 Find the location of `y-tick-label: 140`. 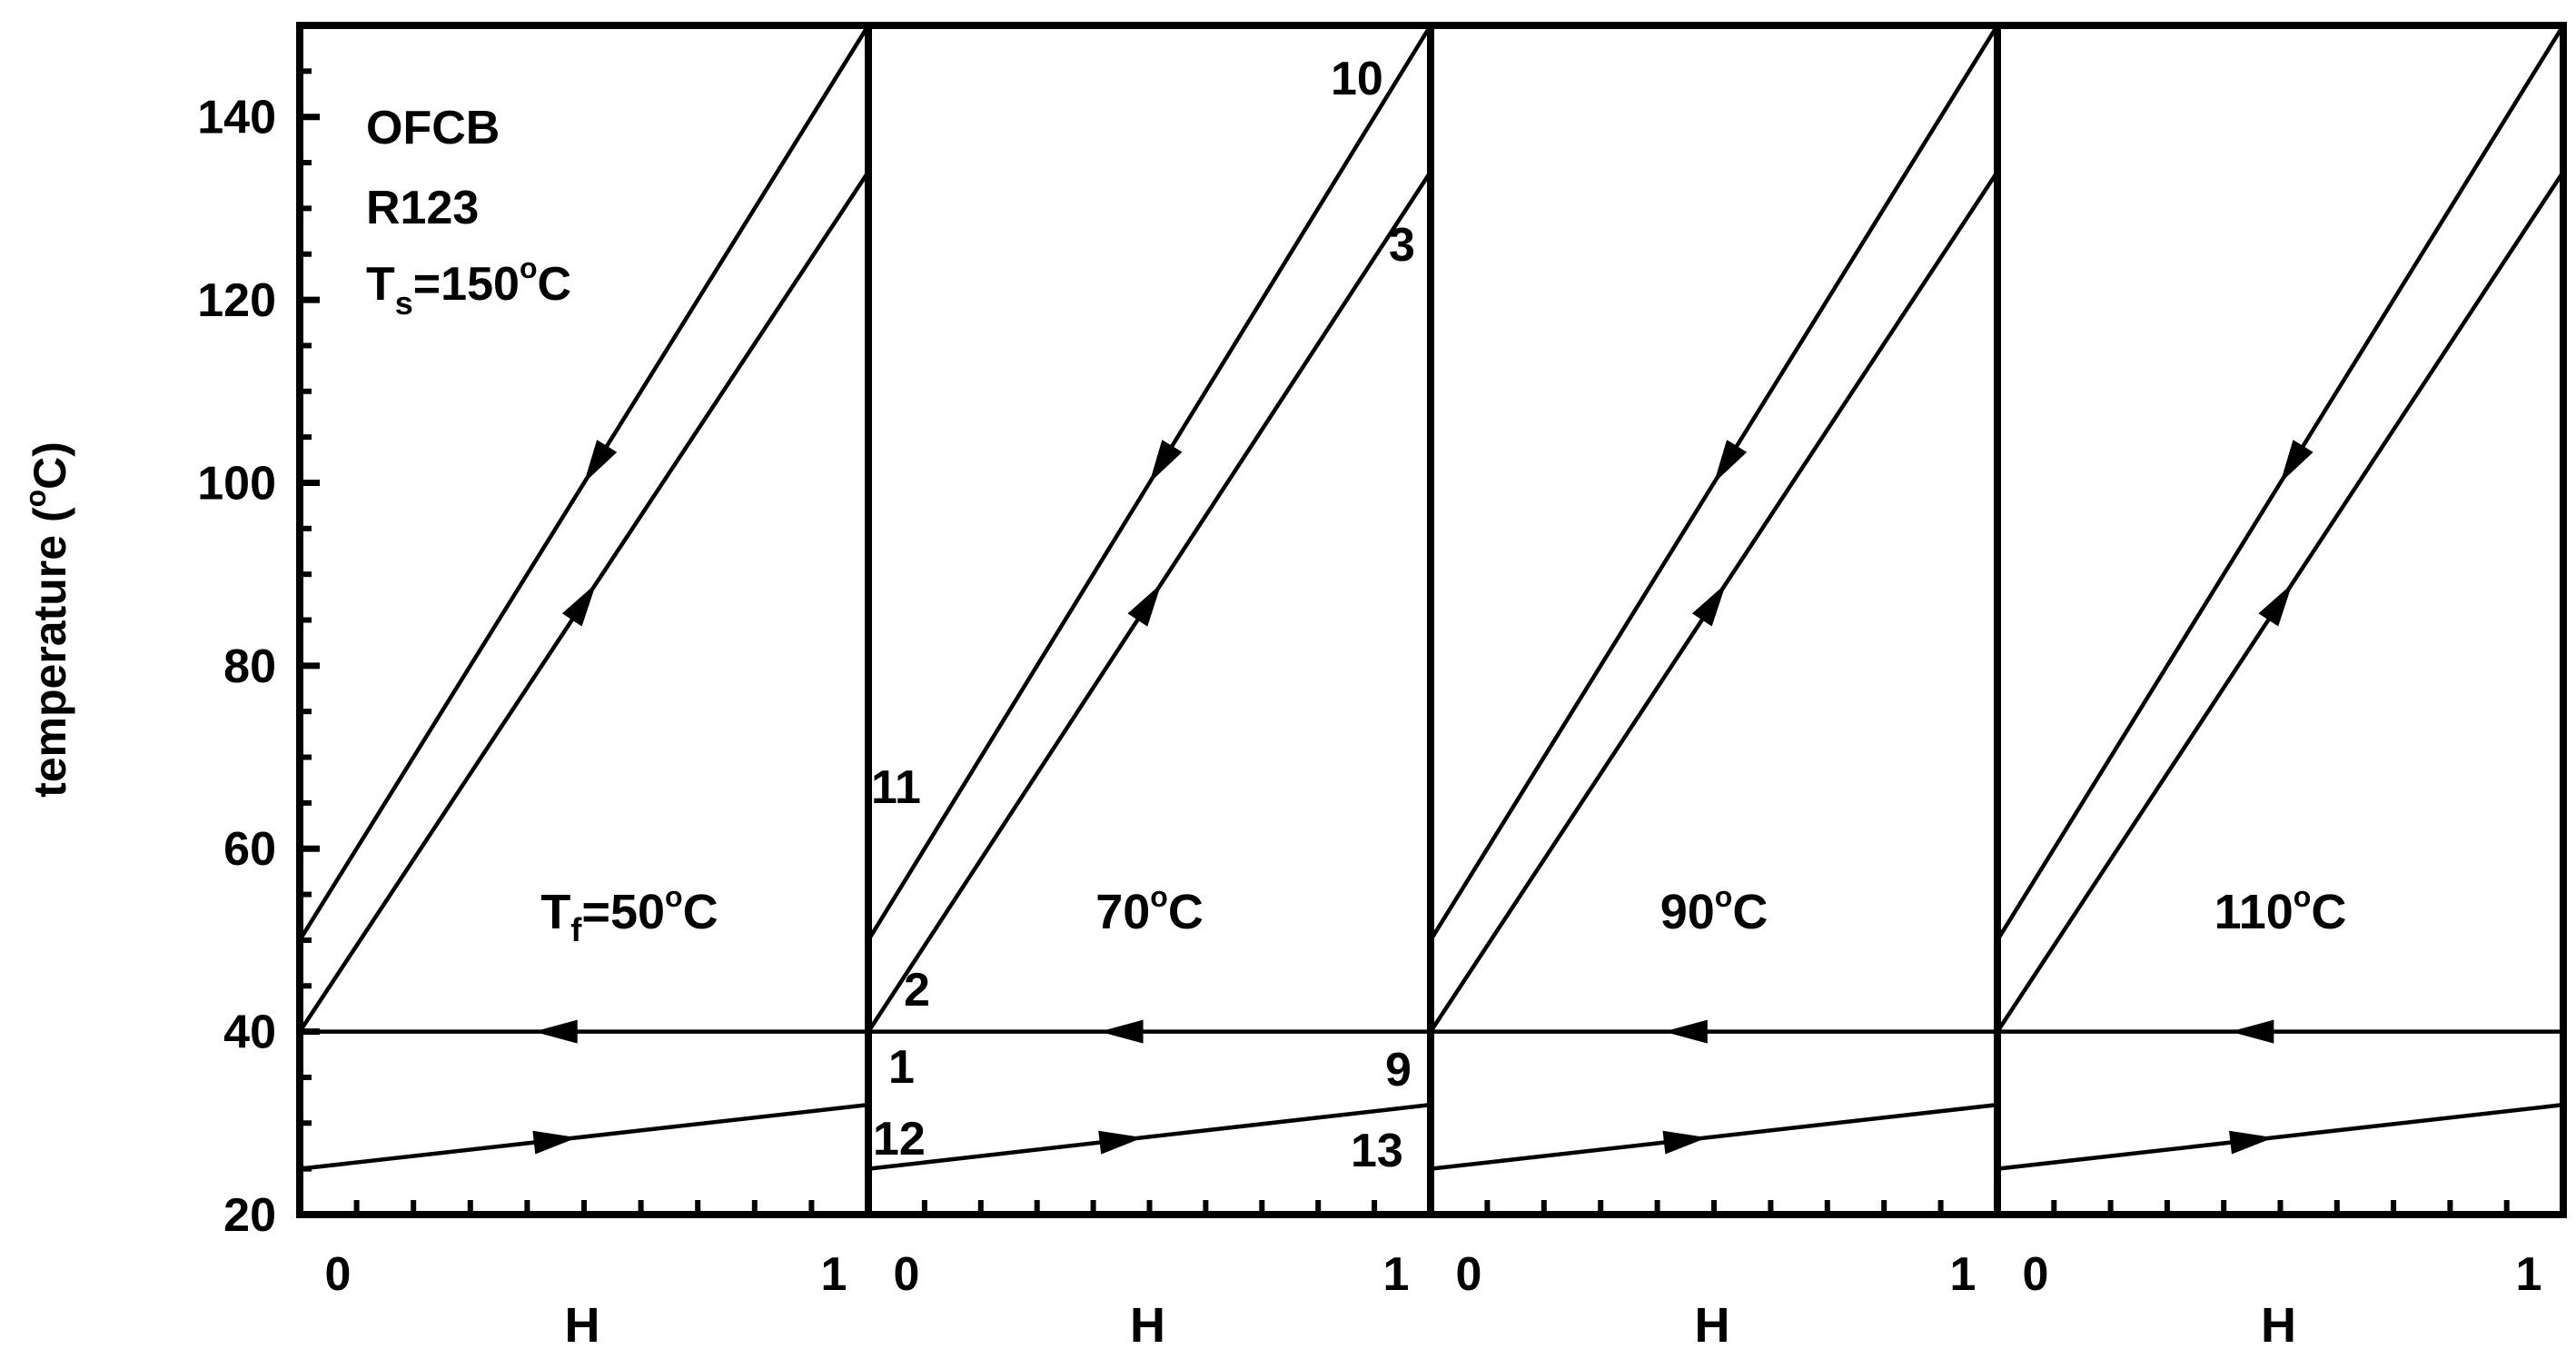

y-tick-label: 140 is located at coordinates (236, 118).